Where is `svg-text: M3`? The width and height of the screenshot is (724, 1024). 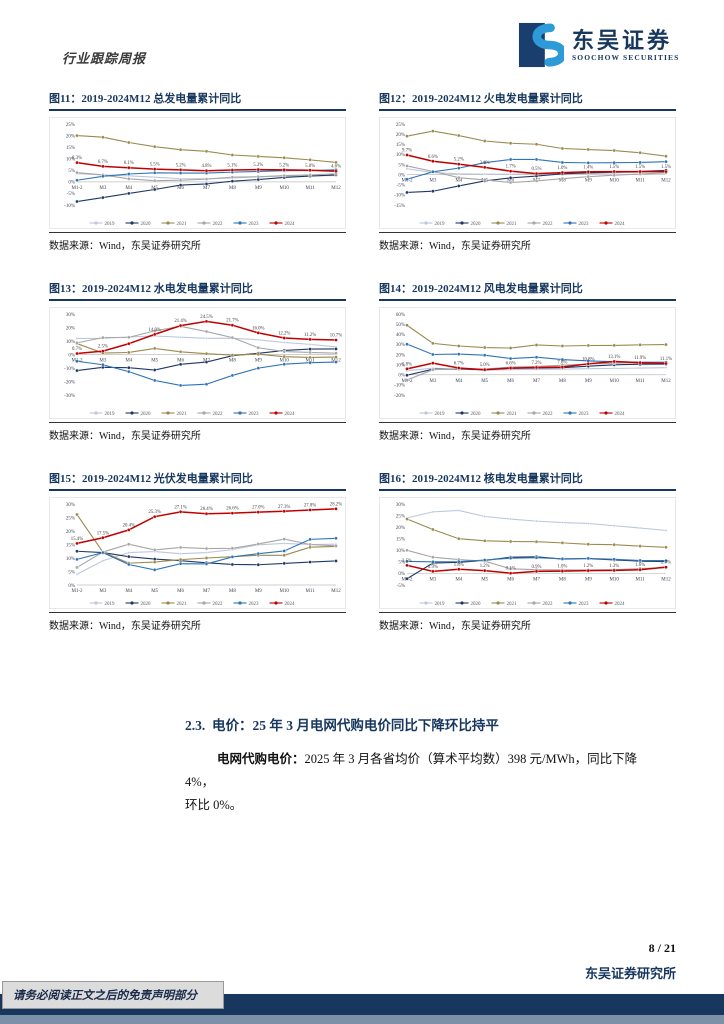 svg-text: M3 is located at coordinates (102, 591).